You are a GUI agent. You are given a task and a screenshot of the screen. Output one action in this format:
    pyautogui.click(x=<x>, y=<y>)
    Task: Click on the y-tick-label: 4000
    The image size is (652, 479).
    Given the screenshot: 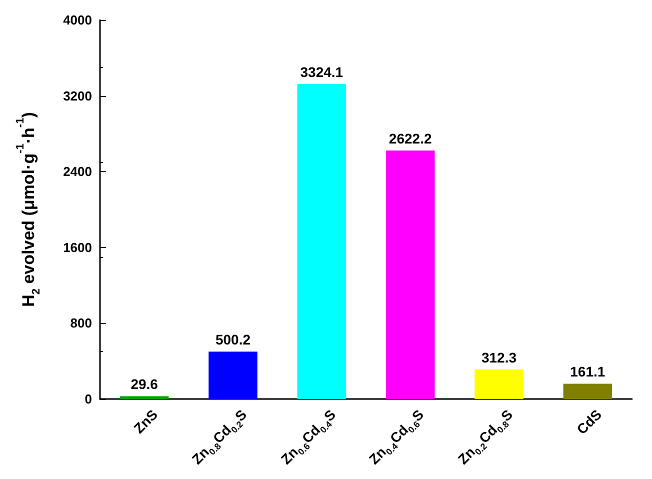 What is the action you would take?
    pyautogui.click(x=77, y=20)
    